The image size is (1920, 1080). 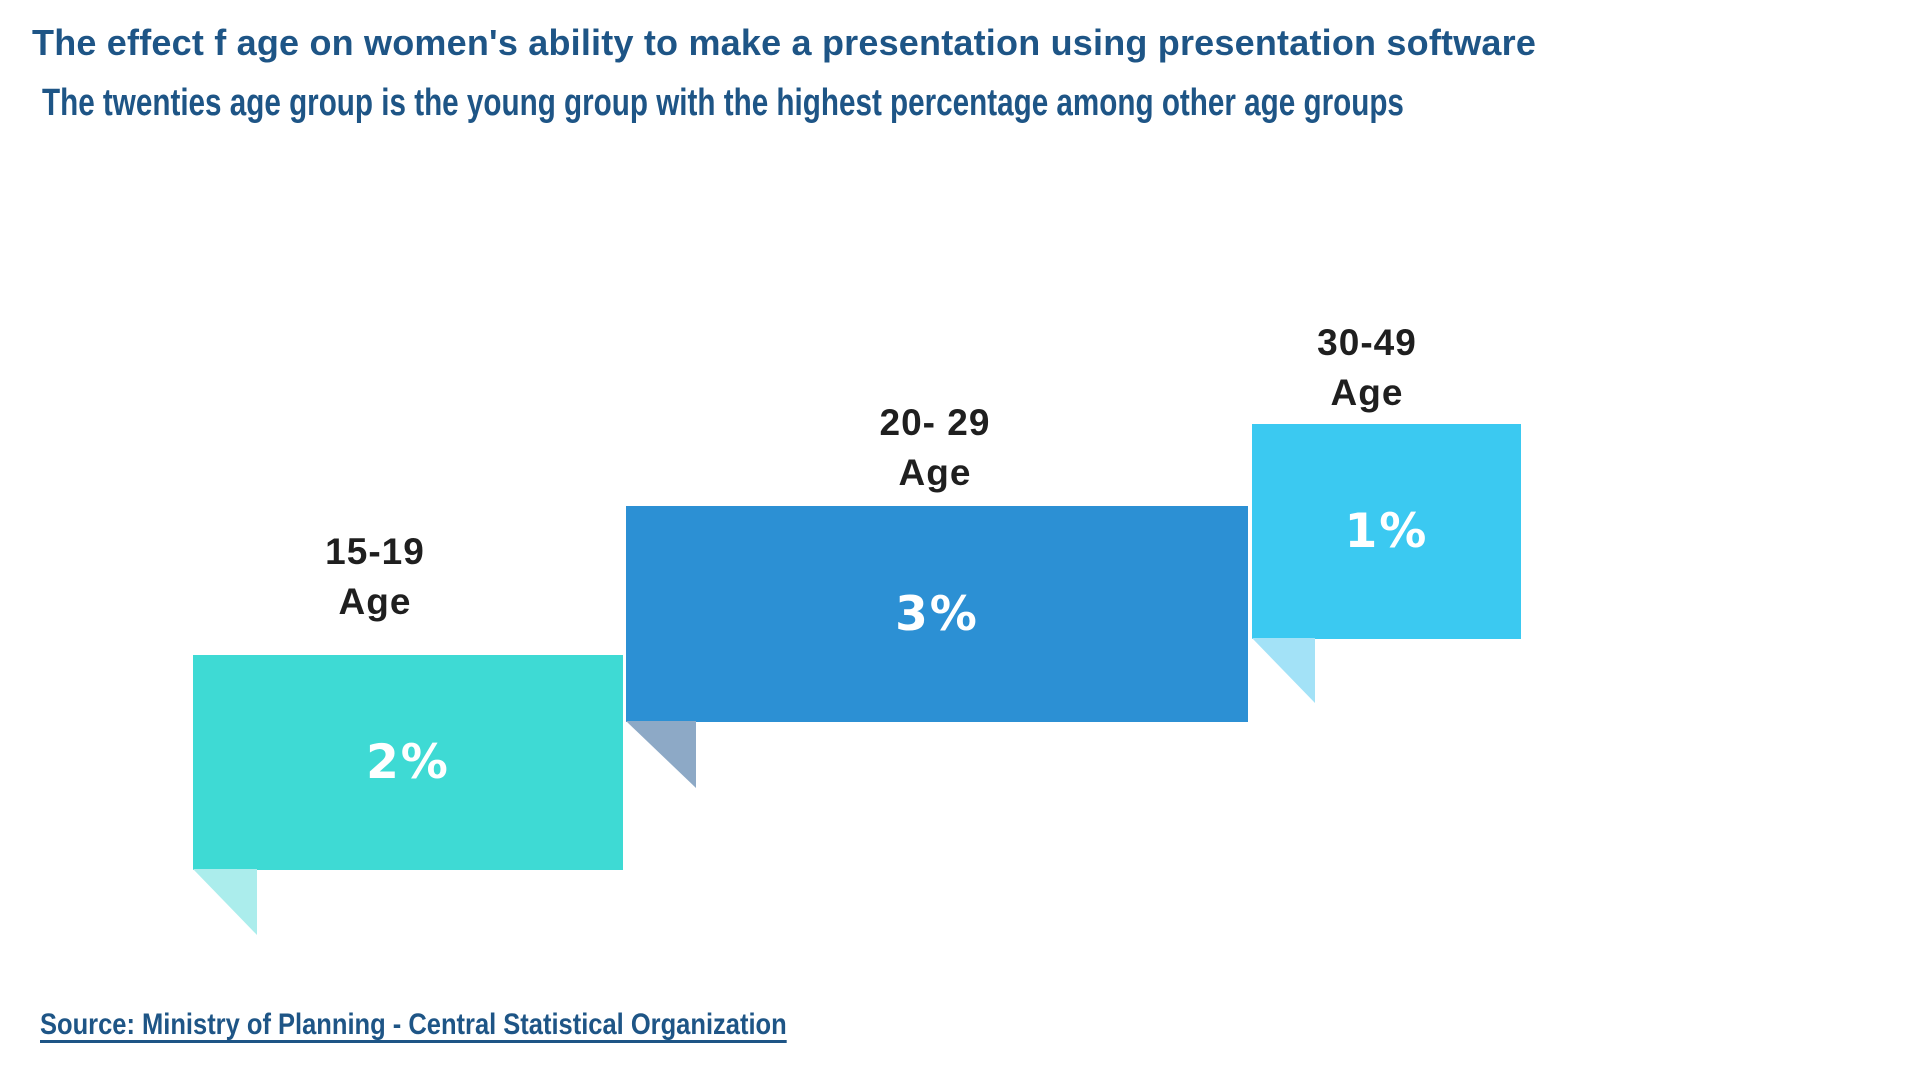 What do you see at coordinates (1367, 368) in the screenshot?
I see `age-label-30-49: 30-49 Age` at bounding box center [1367, 368].